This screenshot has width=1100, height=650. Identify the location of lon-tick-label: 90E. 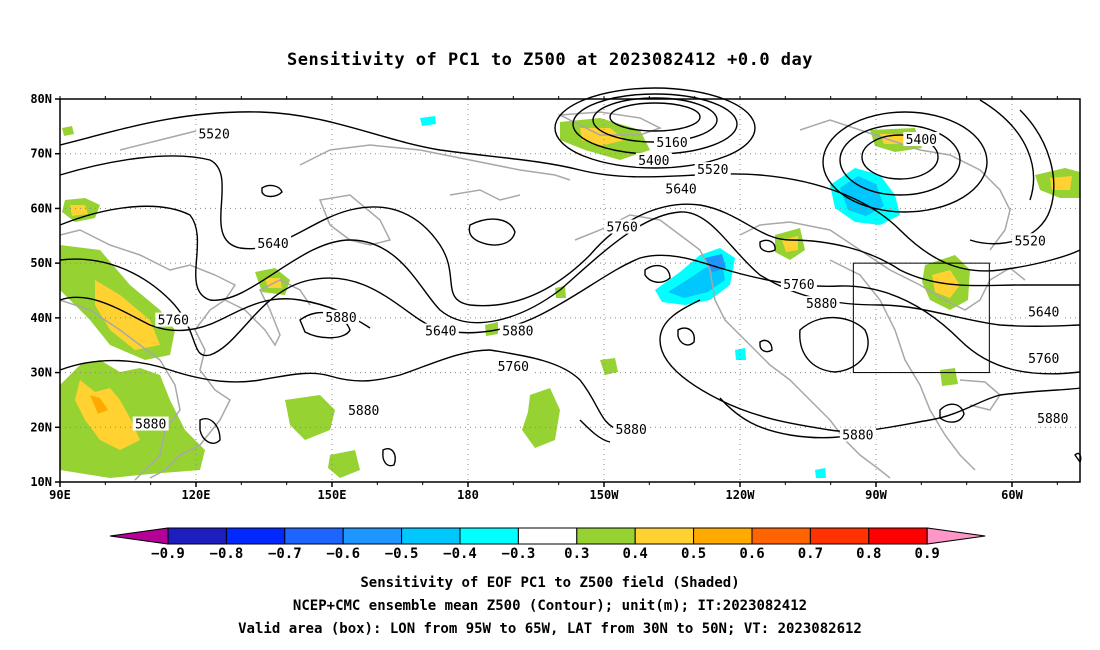
(60, 495).